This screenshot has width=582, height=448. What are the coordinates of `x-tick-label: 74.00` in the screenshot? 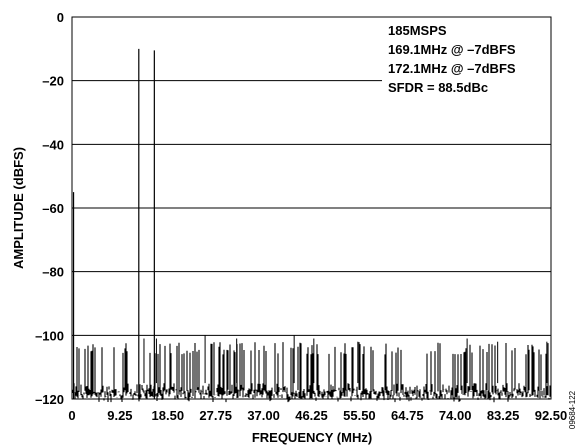 It's located at (455, 415).